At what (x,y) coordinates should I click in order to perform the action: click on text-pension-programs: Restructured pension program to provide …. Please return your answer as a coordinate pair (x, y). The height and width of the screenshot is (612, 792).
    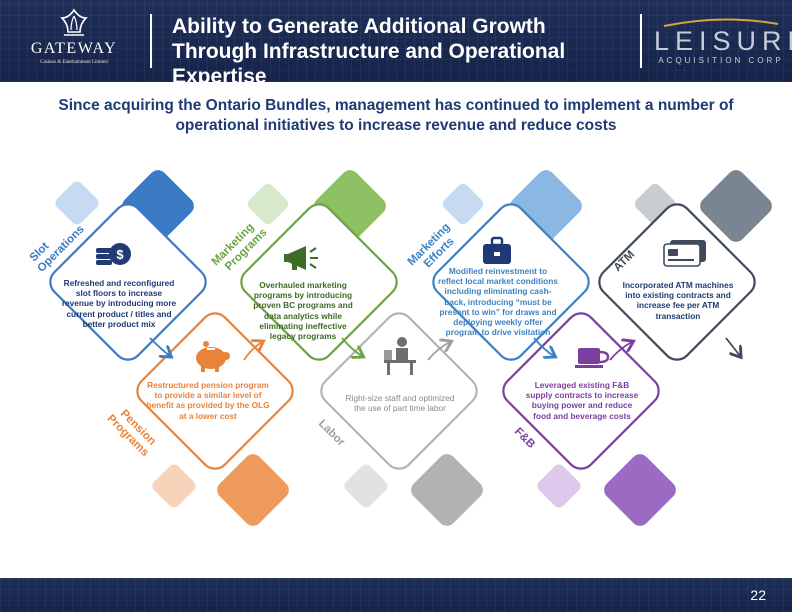
    Looking at the image, I should click on (208, 400).